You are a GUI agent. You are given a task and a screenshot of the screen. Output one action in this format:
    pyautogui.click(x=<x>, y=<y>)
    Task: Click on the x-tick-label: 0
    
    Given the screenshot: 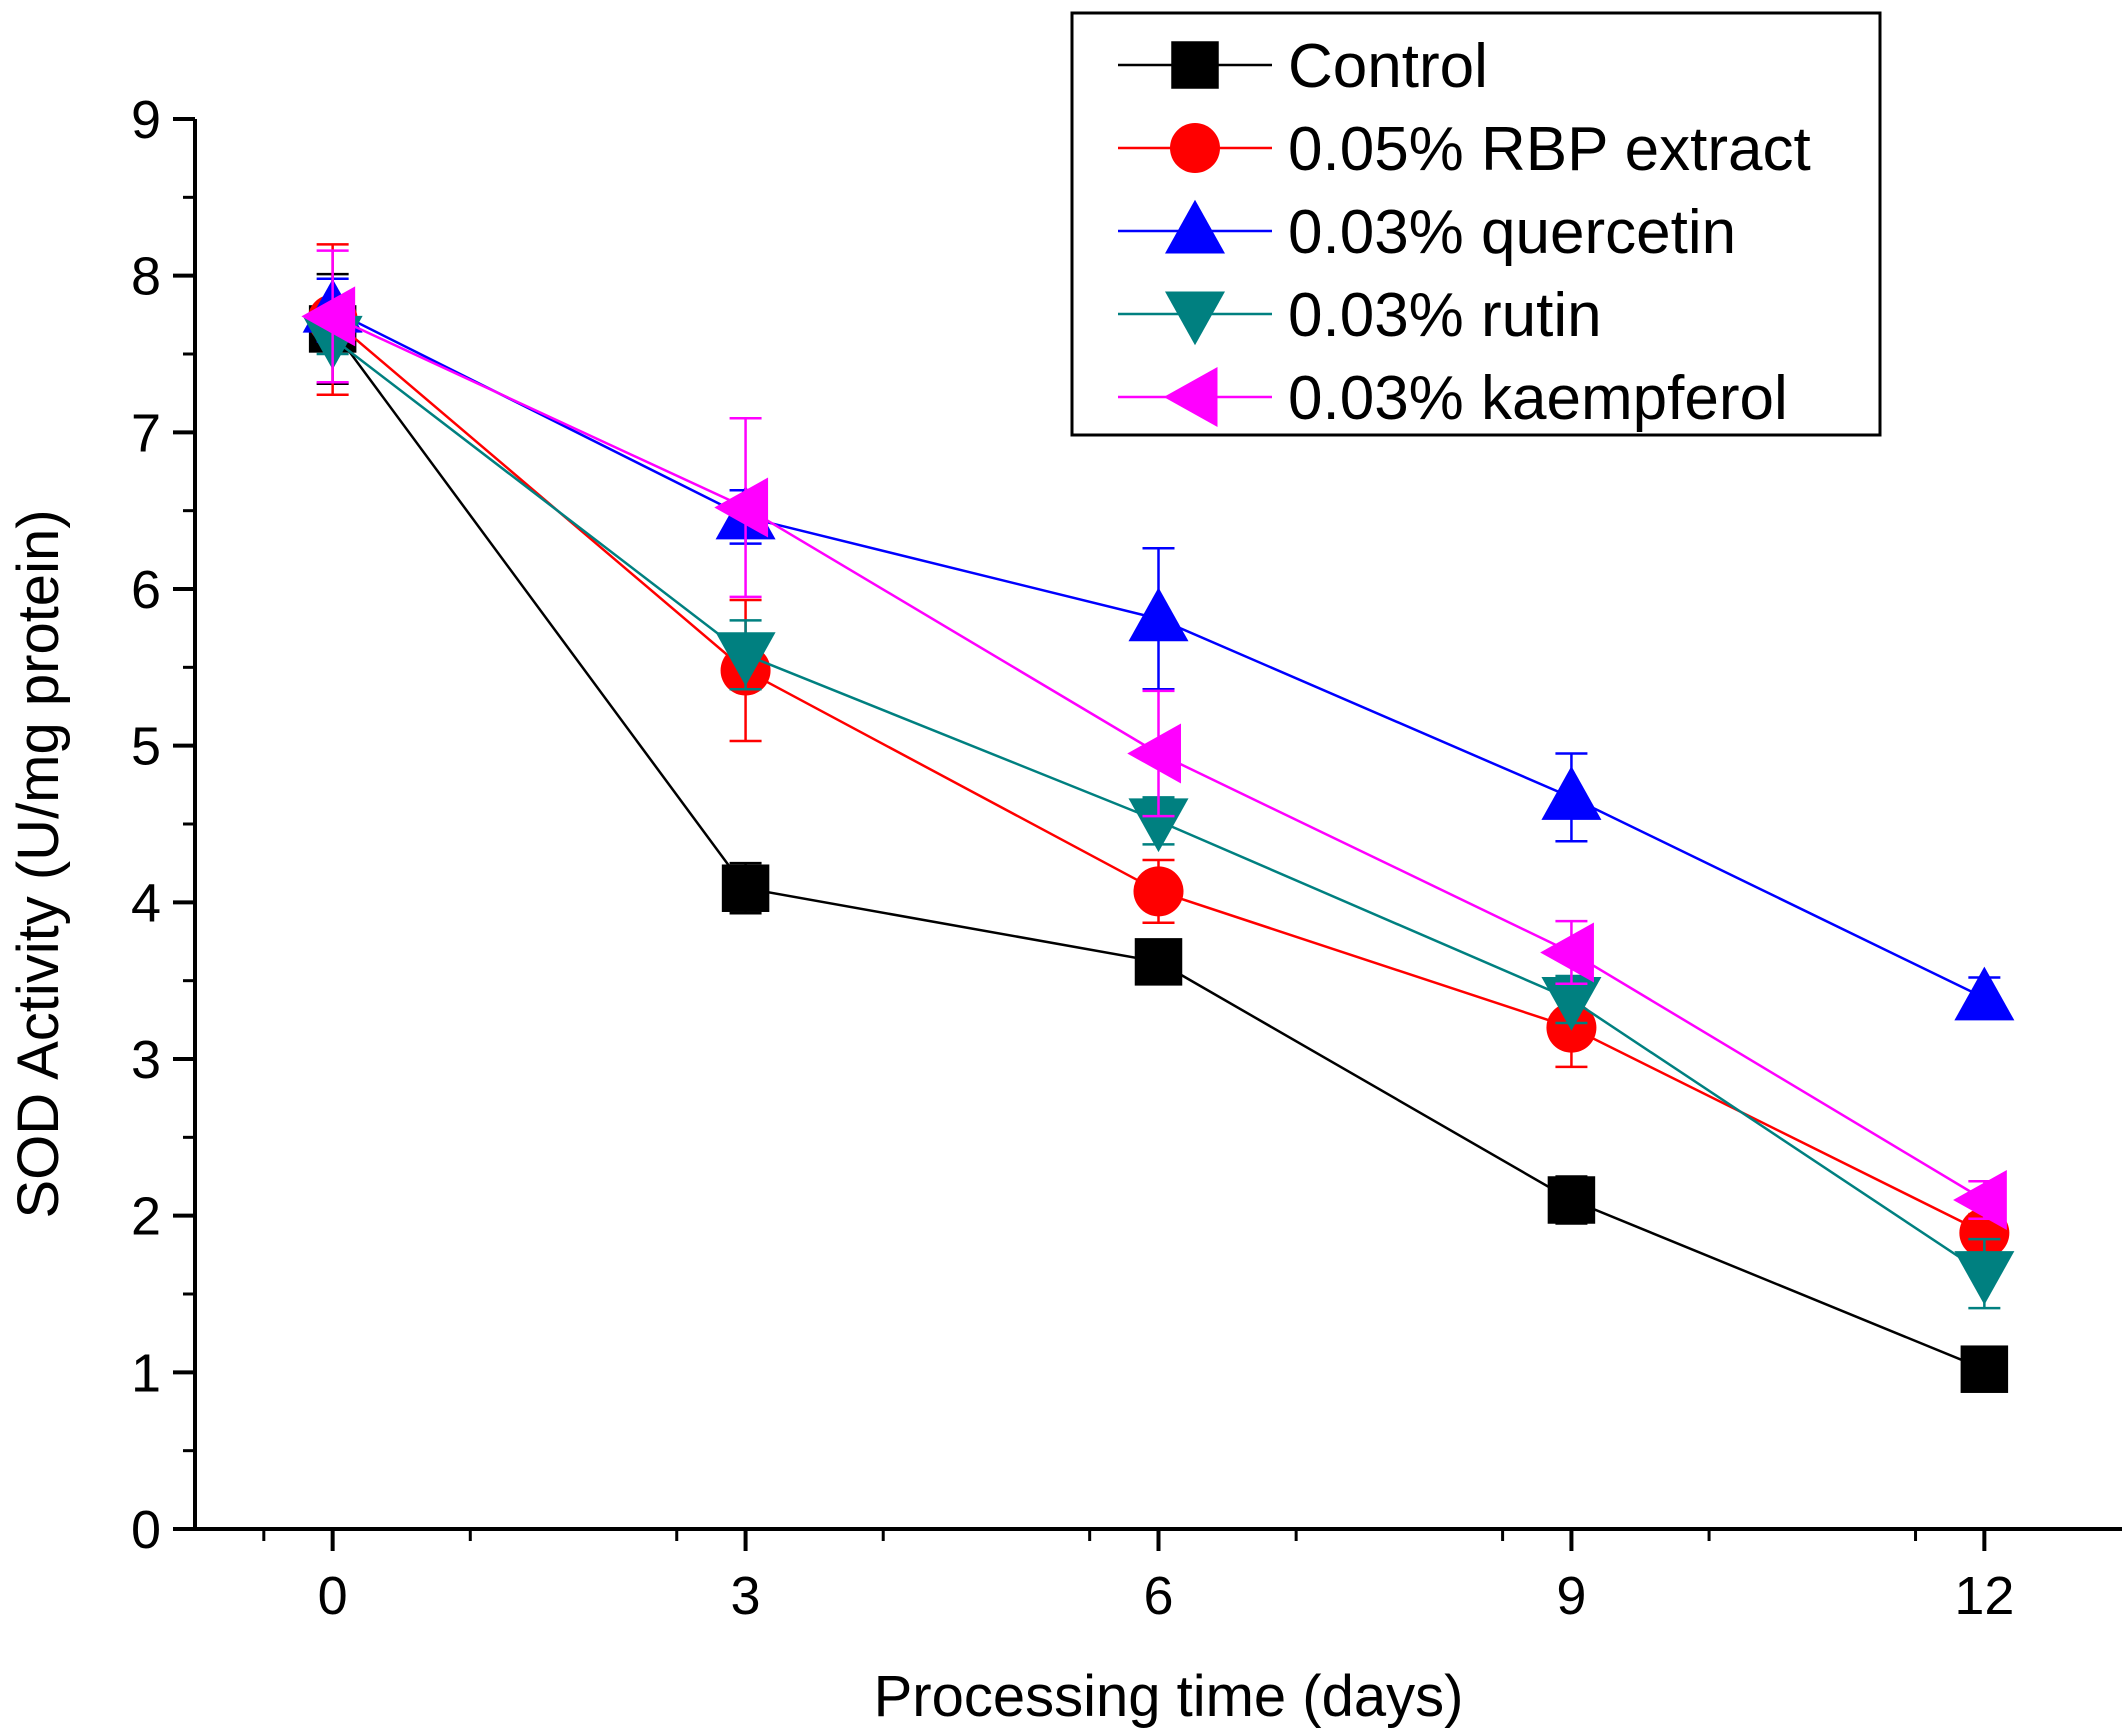 What is the action you would take?
    pyautogui.click(x=333, y=1596)
    